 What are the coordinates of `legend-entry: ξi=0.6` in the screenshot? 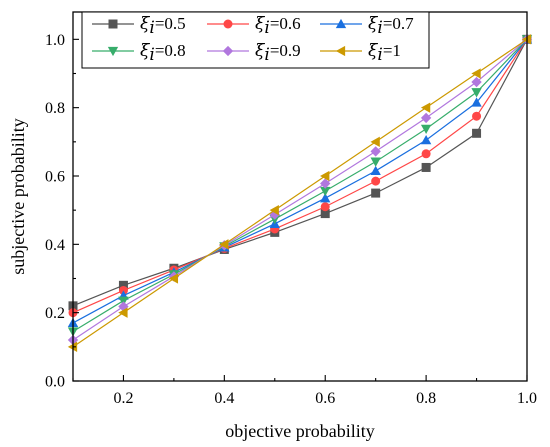 It's located at (254, 26).